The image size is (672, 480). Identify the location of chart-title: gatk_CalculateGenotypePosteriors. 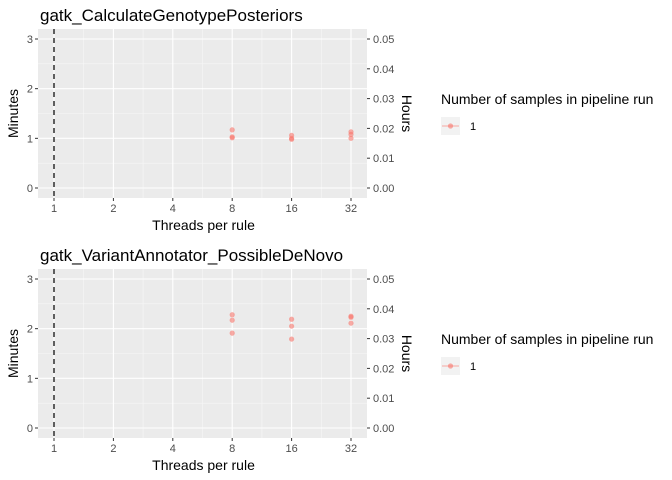
(171, 15).